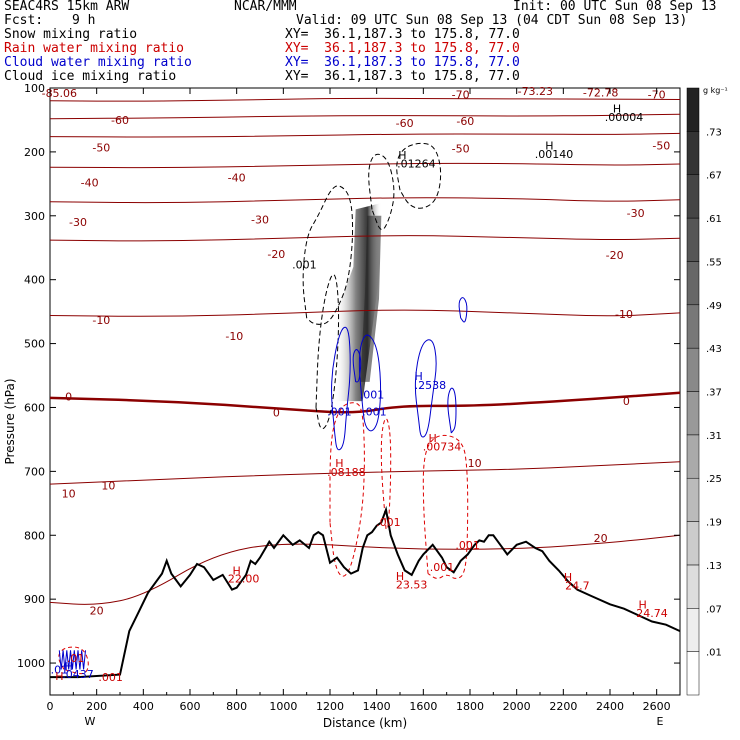 Image resolution: width=740 pixels, height=740 pixels. What do you see at coordinates (377, 706) in the screenshot?
I see `x-tick-label: 1400` at bounding box center [377, 706].